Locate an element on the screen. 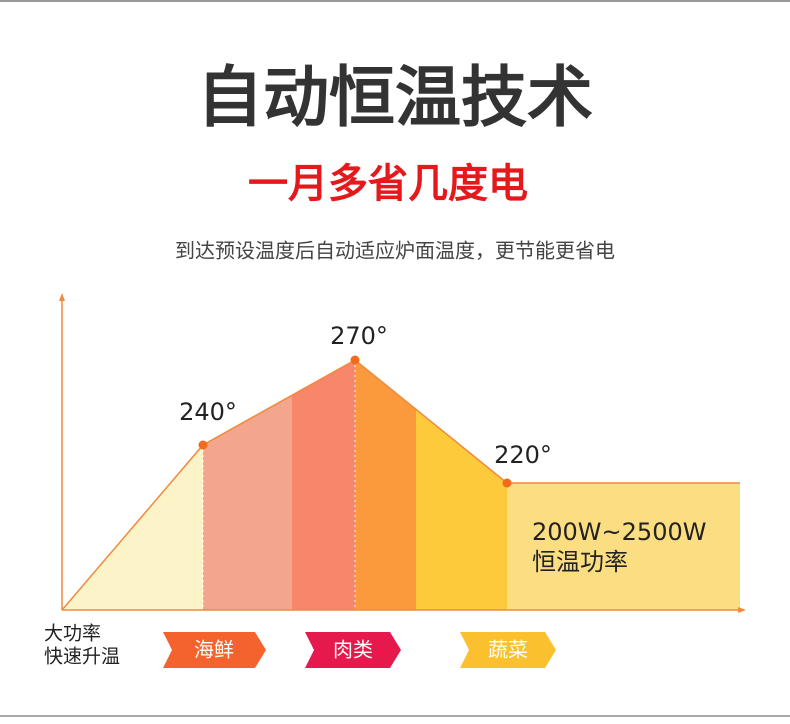  temp-label: 270° is located at coordinates (359, 336).